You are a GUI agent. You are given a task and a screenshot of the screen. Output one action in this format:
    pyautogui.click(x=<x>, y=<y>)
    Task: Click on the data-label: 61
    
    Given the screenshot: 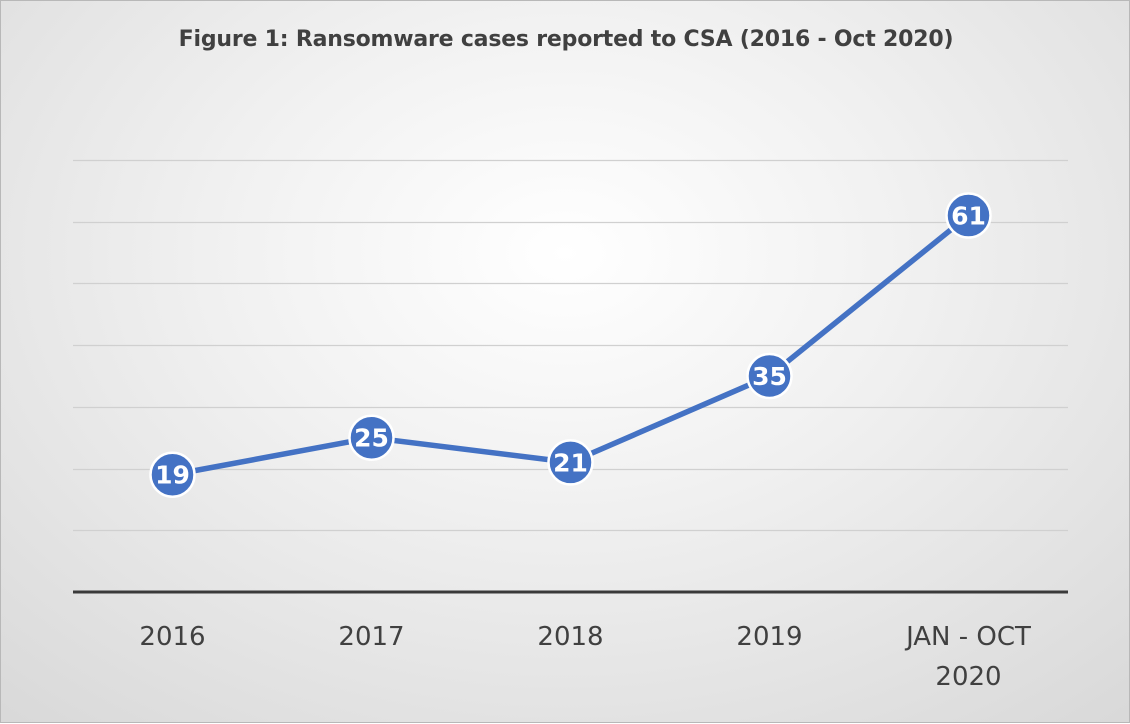 What is the action you would take?
    pyautogui.click(x=968, y=216)
    